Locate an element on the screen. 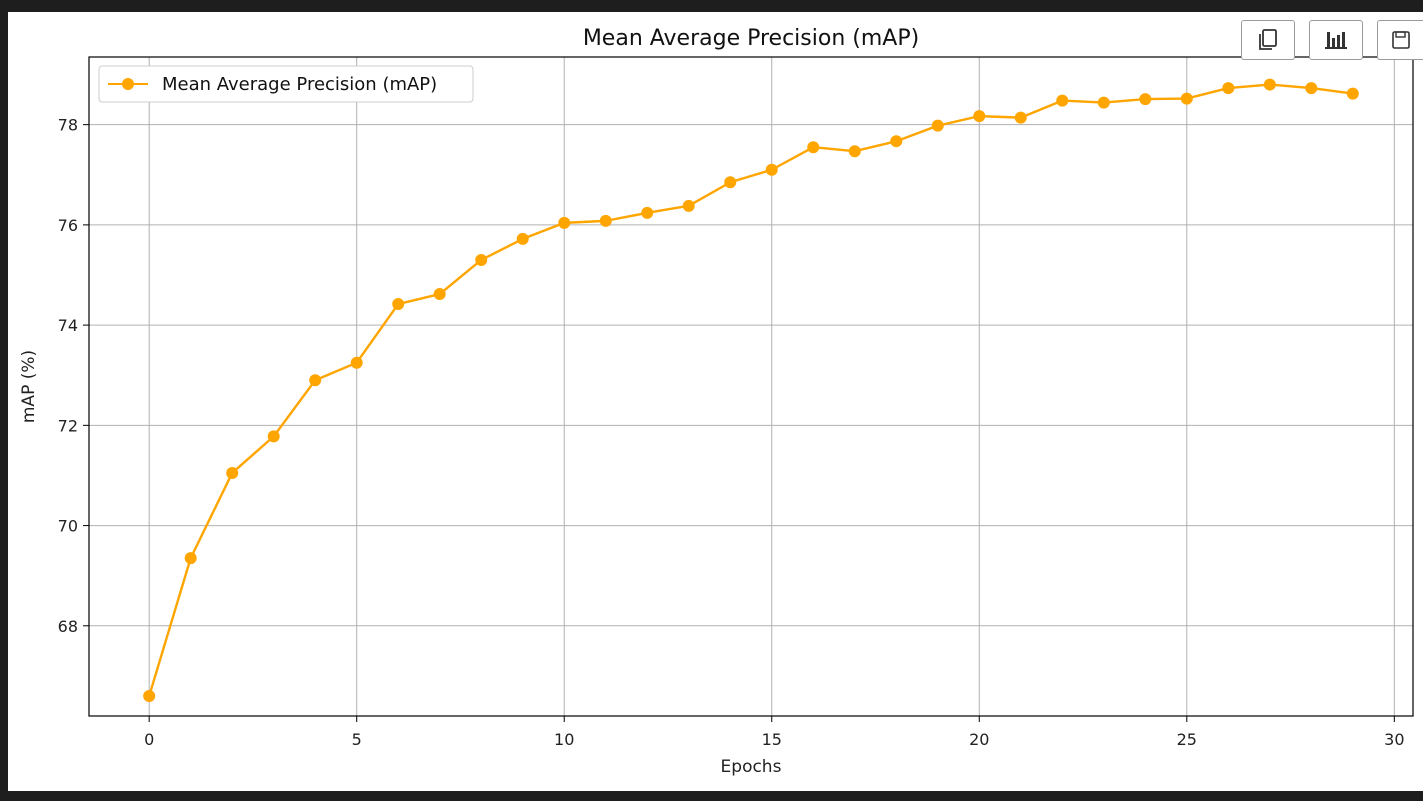  copy-icon is located at coordinates (1268, 39).